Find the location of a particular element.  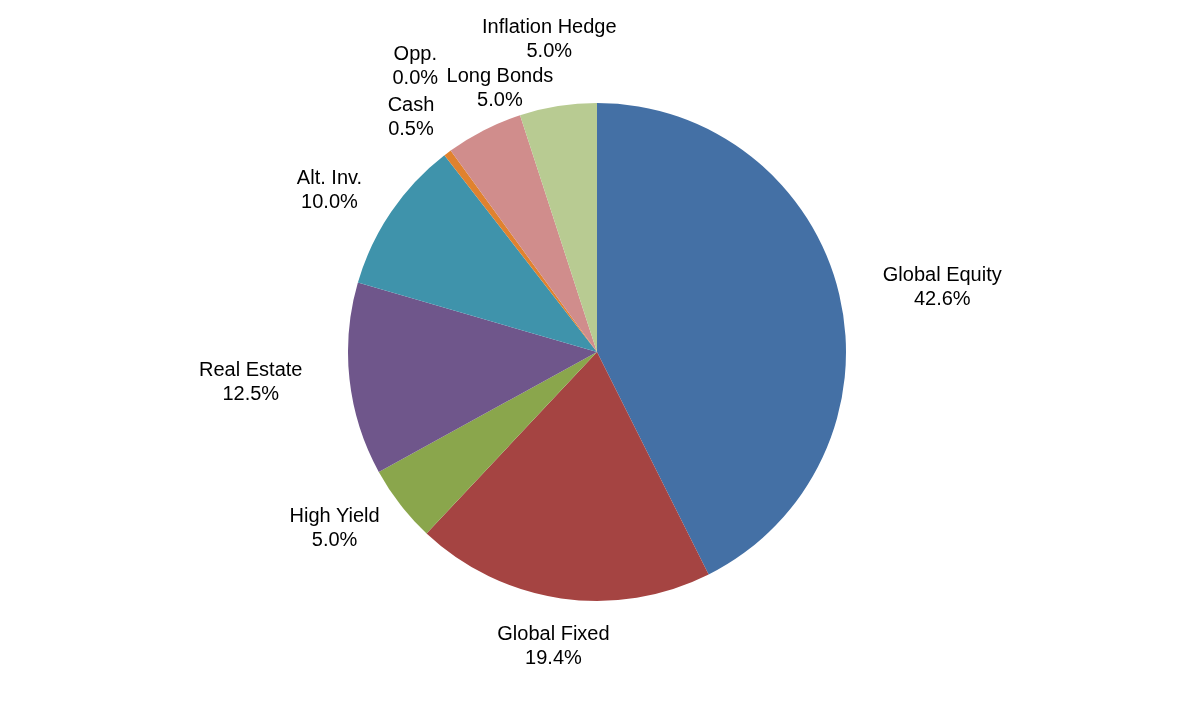

slice-label: Cash is located at coordinates (411, 104).